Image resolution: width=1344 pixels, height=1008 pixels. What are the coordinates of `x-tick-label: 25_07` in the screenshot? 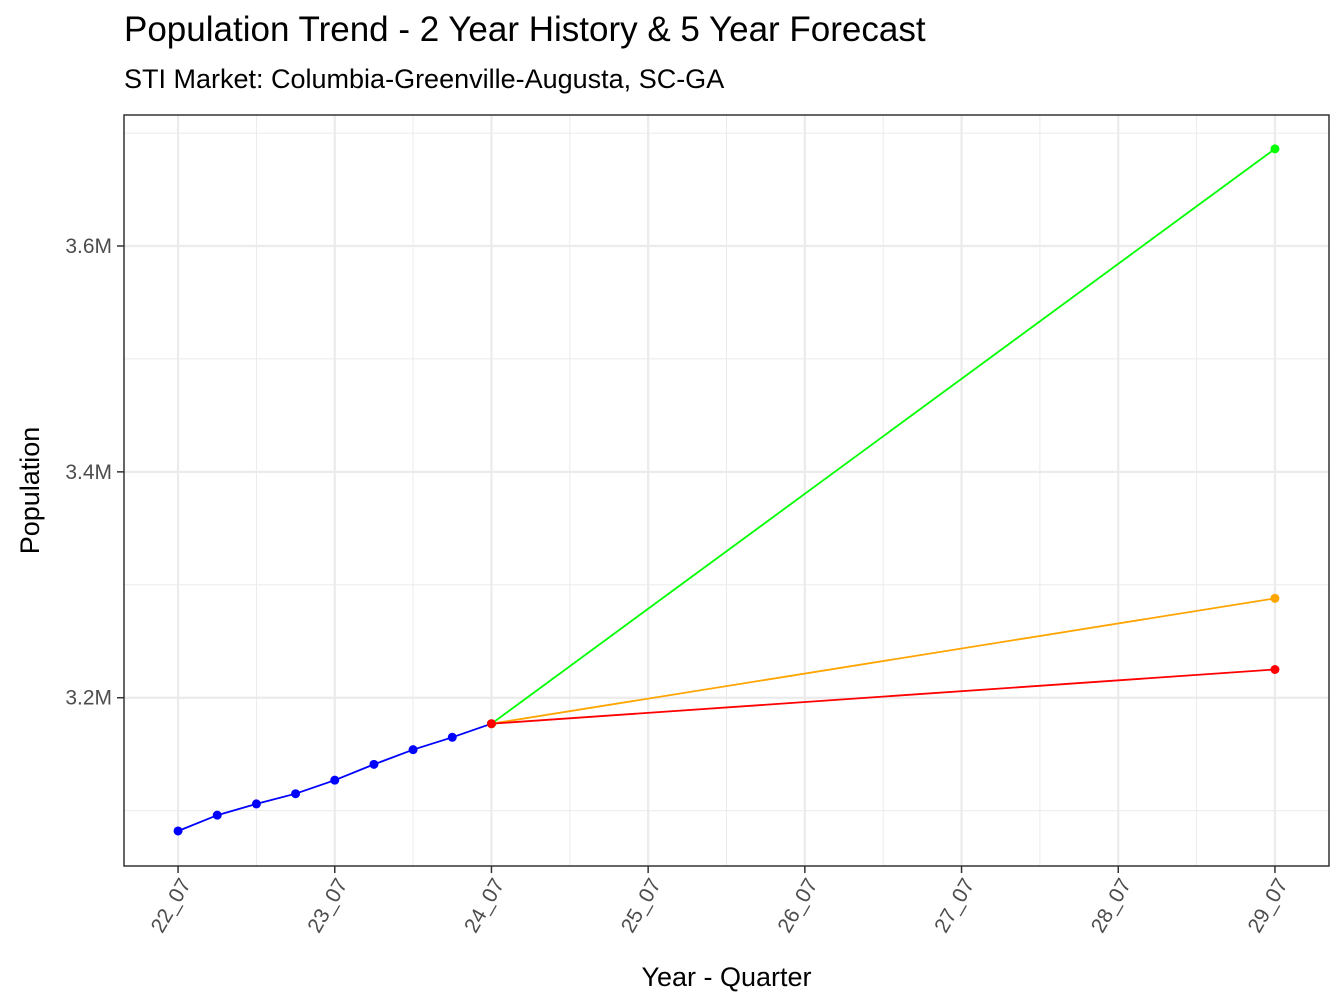 It's located at (641, 906).